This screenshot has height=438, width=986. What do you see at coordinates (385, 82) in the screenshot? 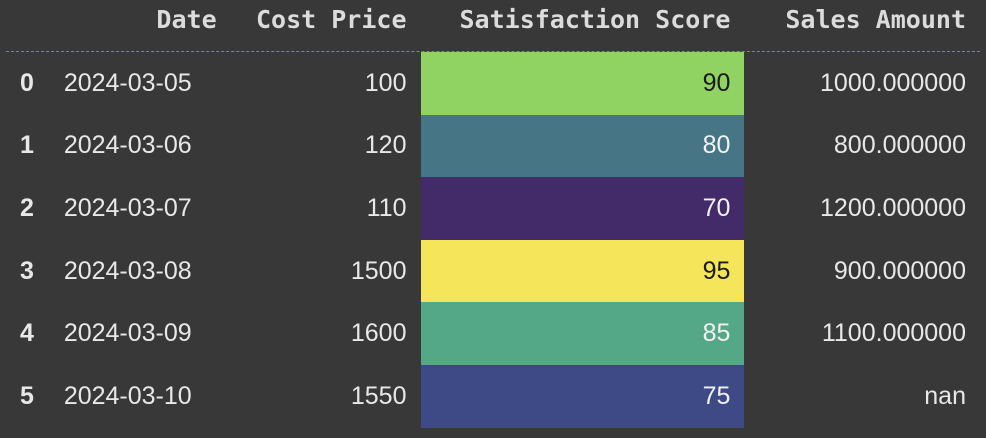
I see `cost-price-cell: 100` at bounding box center [385, 82].